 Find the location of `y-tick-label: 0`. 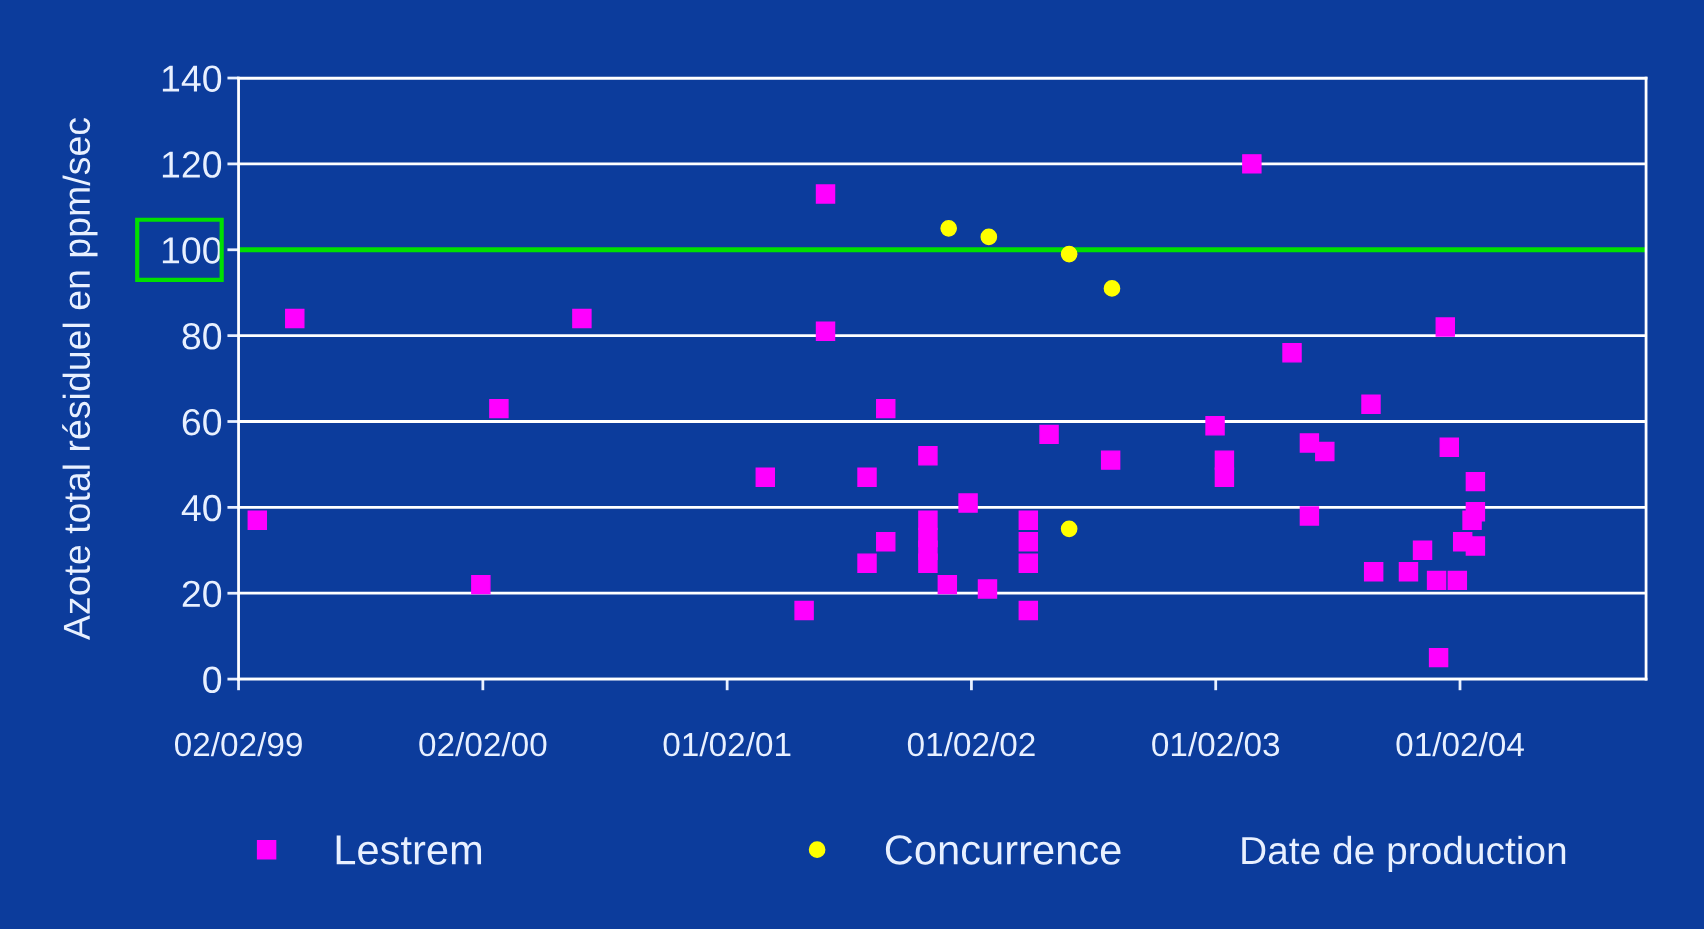

y-tick-label: 0 is located at coordinates (212, 680).